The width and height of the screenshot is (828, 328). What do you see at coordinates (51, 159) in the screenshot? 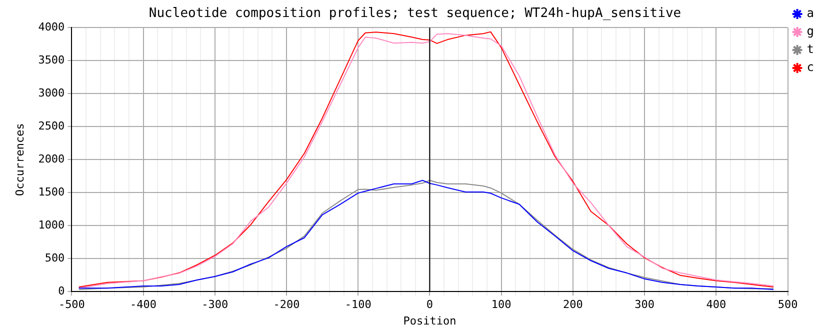
I see `y-tick-label: 2000` at bounding box center [51, 159].